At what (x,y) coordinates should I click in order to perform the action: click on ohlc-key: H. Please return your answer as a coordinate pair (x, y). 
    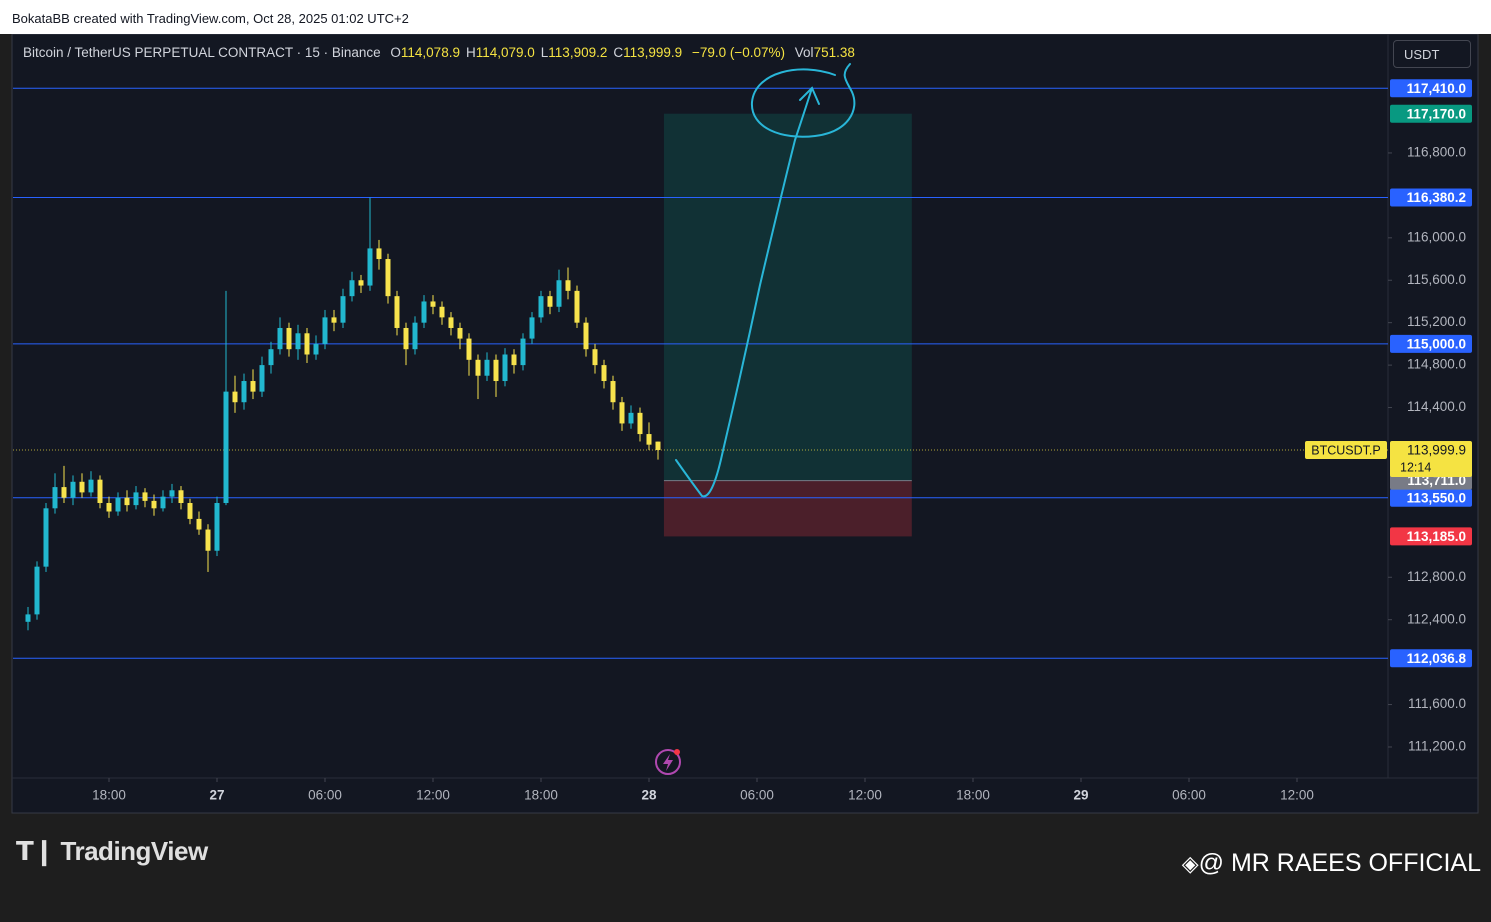
    Looking at the image, I should click on (470, 52).